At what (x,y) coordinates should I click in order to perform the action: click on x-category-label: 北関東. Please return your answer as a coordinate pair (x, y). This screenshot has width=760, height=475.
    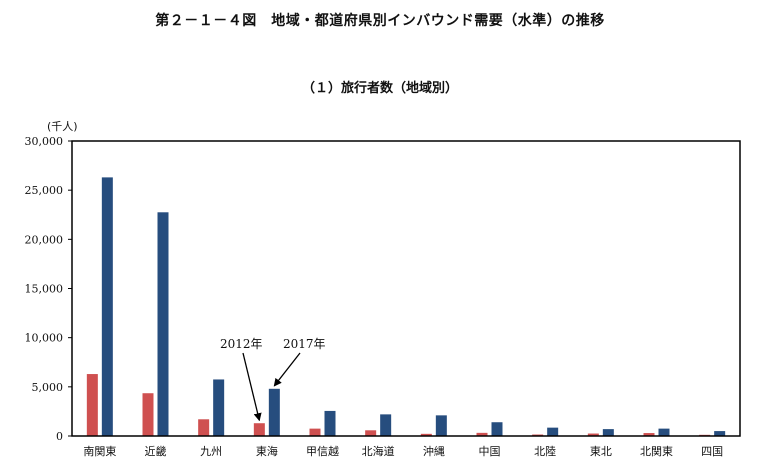
    Looking at the image, I should click on (656, 451).